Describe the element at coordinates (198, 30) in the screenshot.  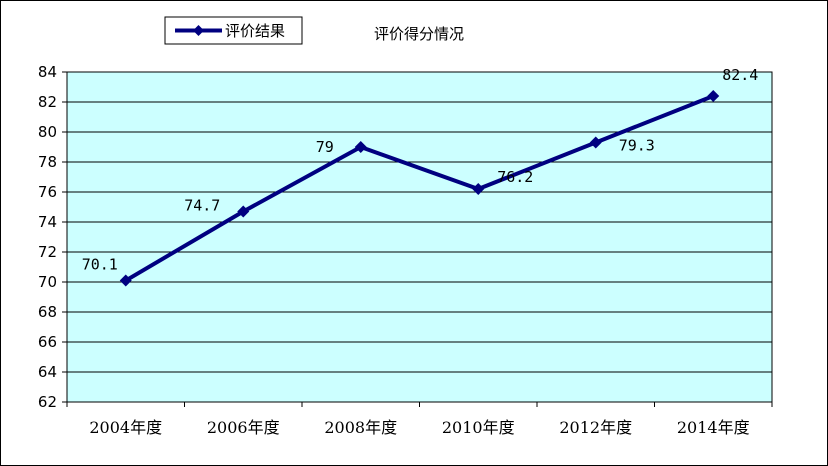
I see `legend-marker-swatch` at that location.